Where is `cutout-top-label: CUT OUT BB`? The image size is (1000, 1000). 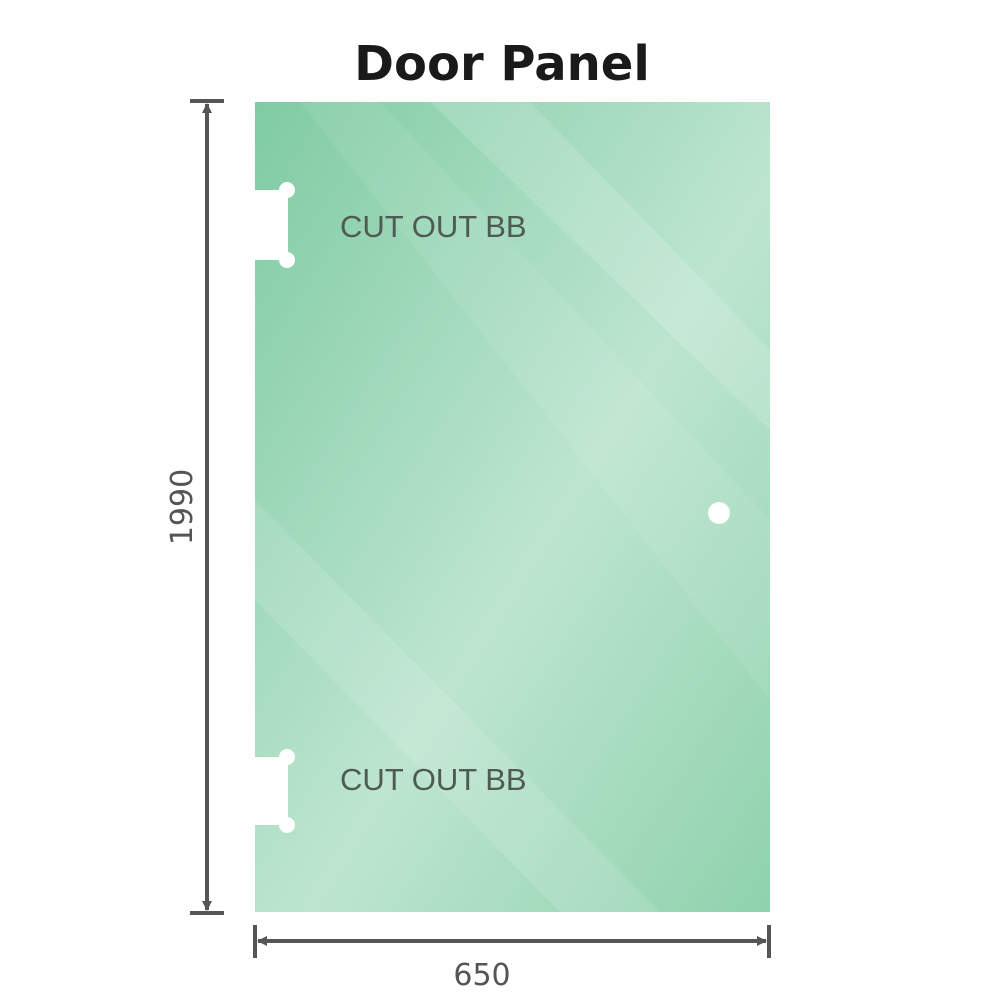 cutout-top-label: CUT OUT BB is located at coordinates (433, 226).